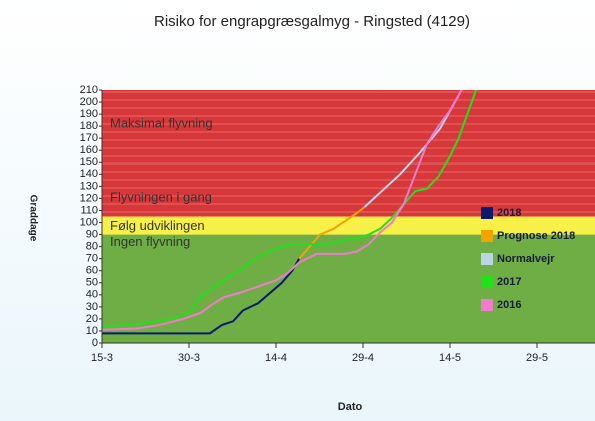 This screenshot has width=595, height=421. What do you see at coordinates (350, 407) in the screenshot?
I see `x-axis-label: Dato` at bounding box center [350, 407].